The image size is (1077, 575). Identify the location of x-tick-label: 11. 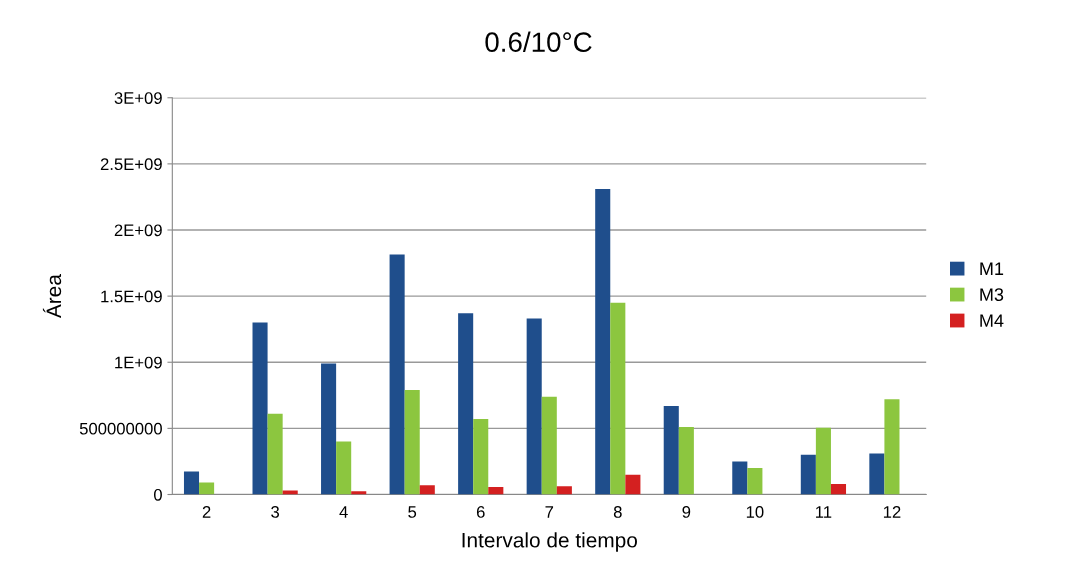
(824, 512).